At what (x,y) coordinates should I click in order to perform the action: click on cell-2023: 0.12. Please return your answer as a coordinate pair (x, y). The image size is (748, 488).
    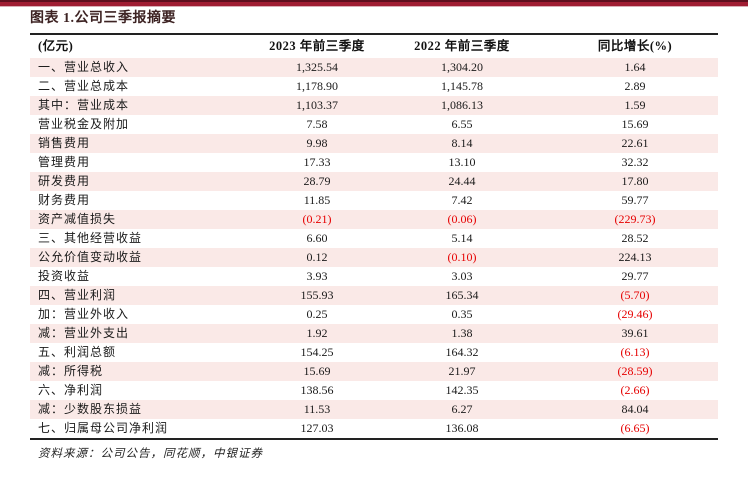
    Looking at the image, I should click on (317, 257).